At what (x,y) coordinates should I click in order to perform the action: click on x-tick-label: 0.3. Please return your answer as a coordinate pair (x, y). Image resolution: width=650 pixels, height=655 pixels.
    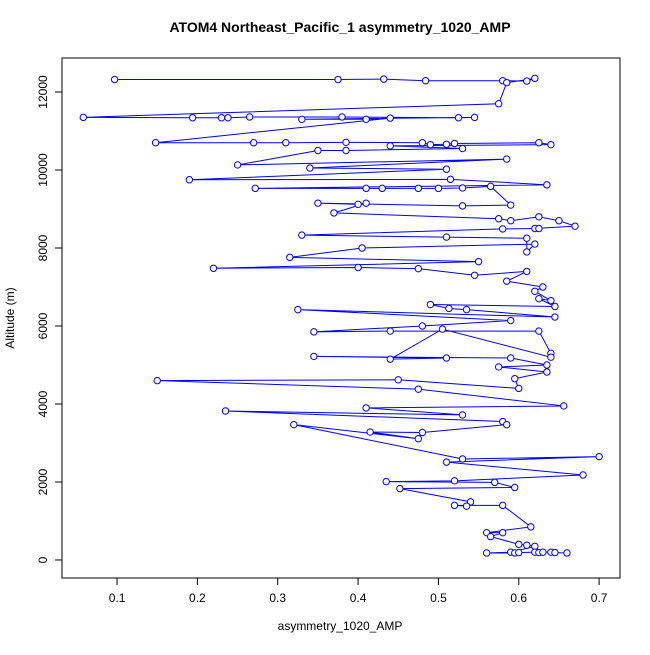
    Looking at the image, I should click on (277, 598).